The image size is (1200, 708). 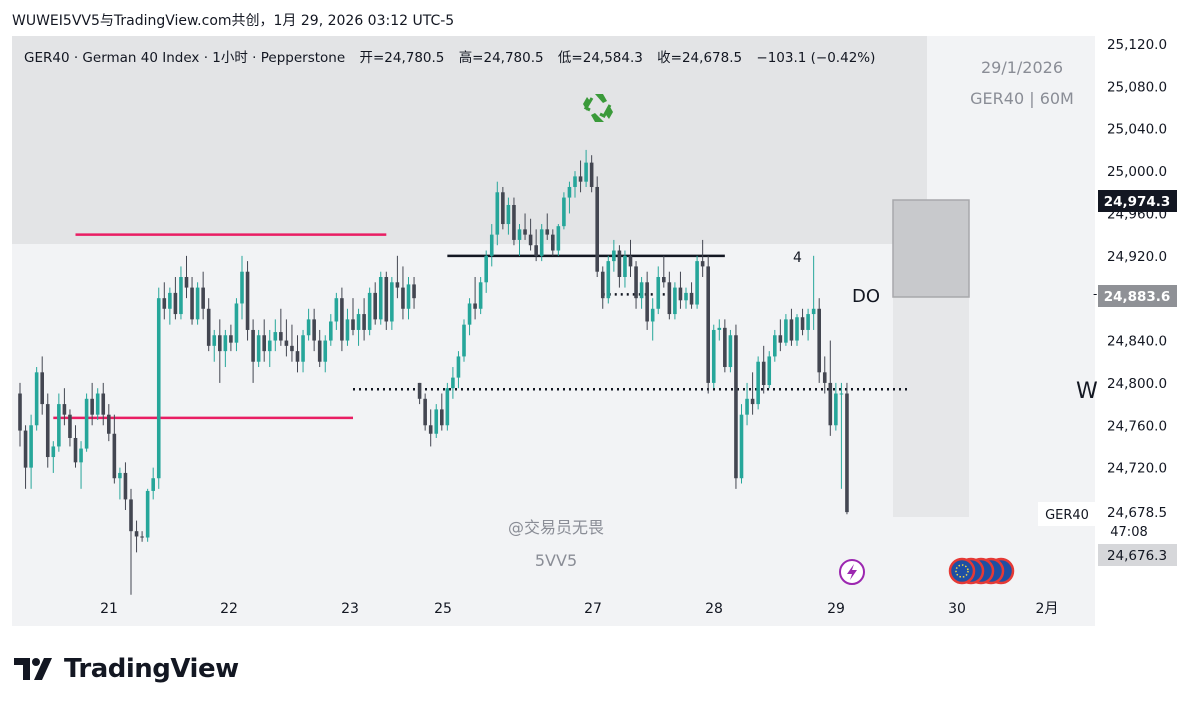 What do you see at coordinates (981, 571) in the screenshot?
I see `eu-flag-event-icons` at bounding box center [981, 571].